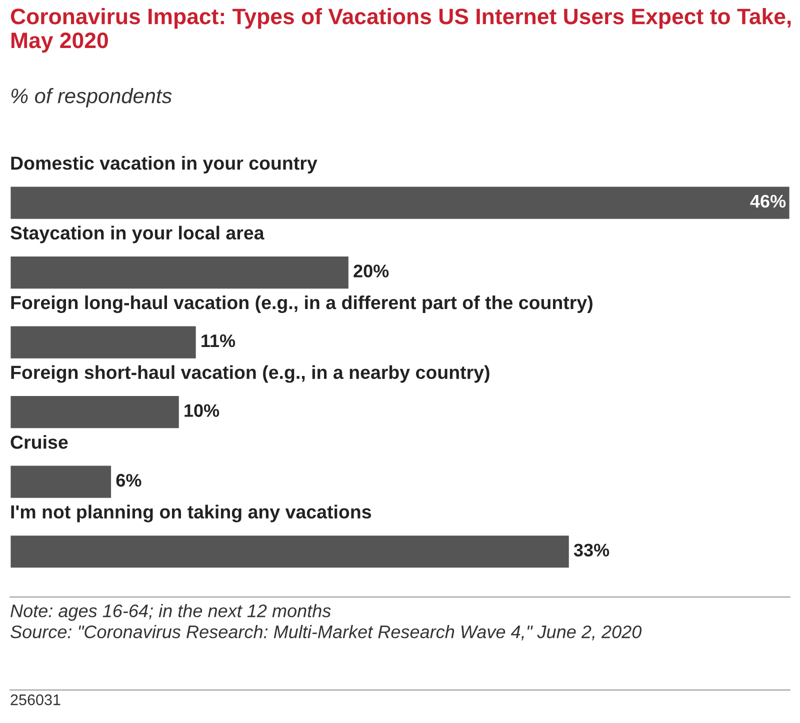  Describe the element at coordinates (326, 632) in the screenshot. I see `source-note: Source: "Coronavirus Research: Multi-Market Research Wave 4," June 2, 2020` at that location.